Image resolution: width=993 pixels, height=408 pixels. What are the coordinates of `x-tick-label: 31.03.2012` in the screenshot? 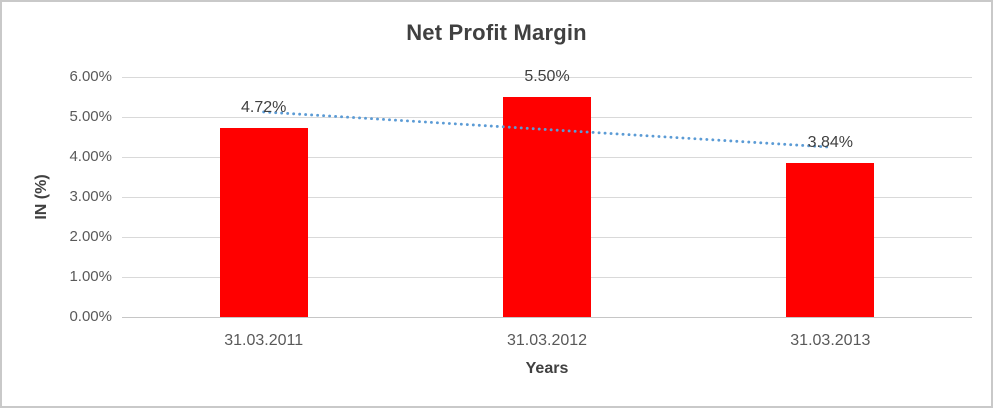 It's located at (547, 340).